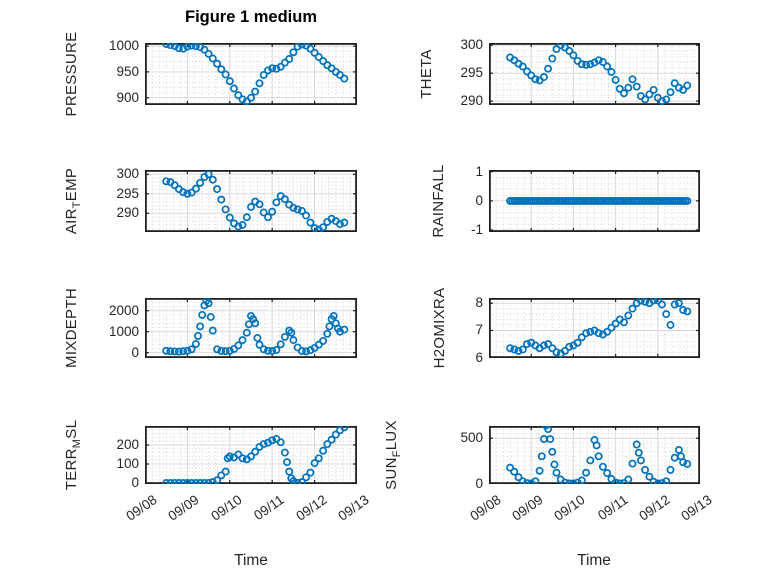 This screenshot has width=778, height=583. What do you see at coordinates (476, 229) in the screenshot?
I see `y-tick-label: -1` at bounding box center [476, 229].